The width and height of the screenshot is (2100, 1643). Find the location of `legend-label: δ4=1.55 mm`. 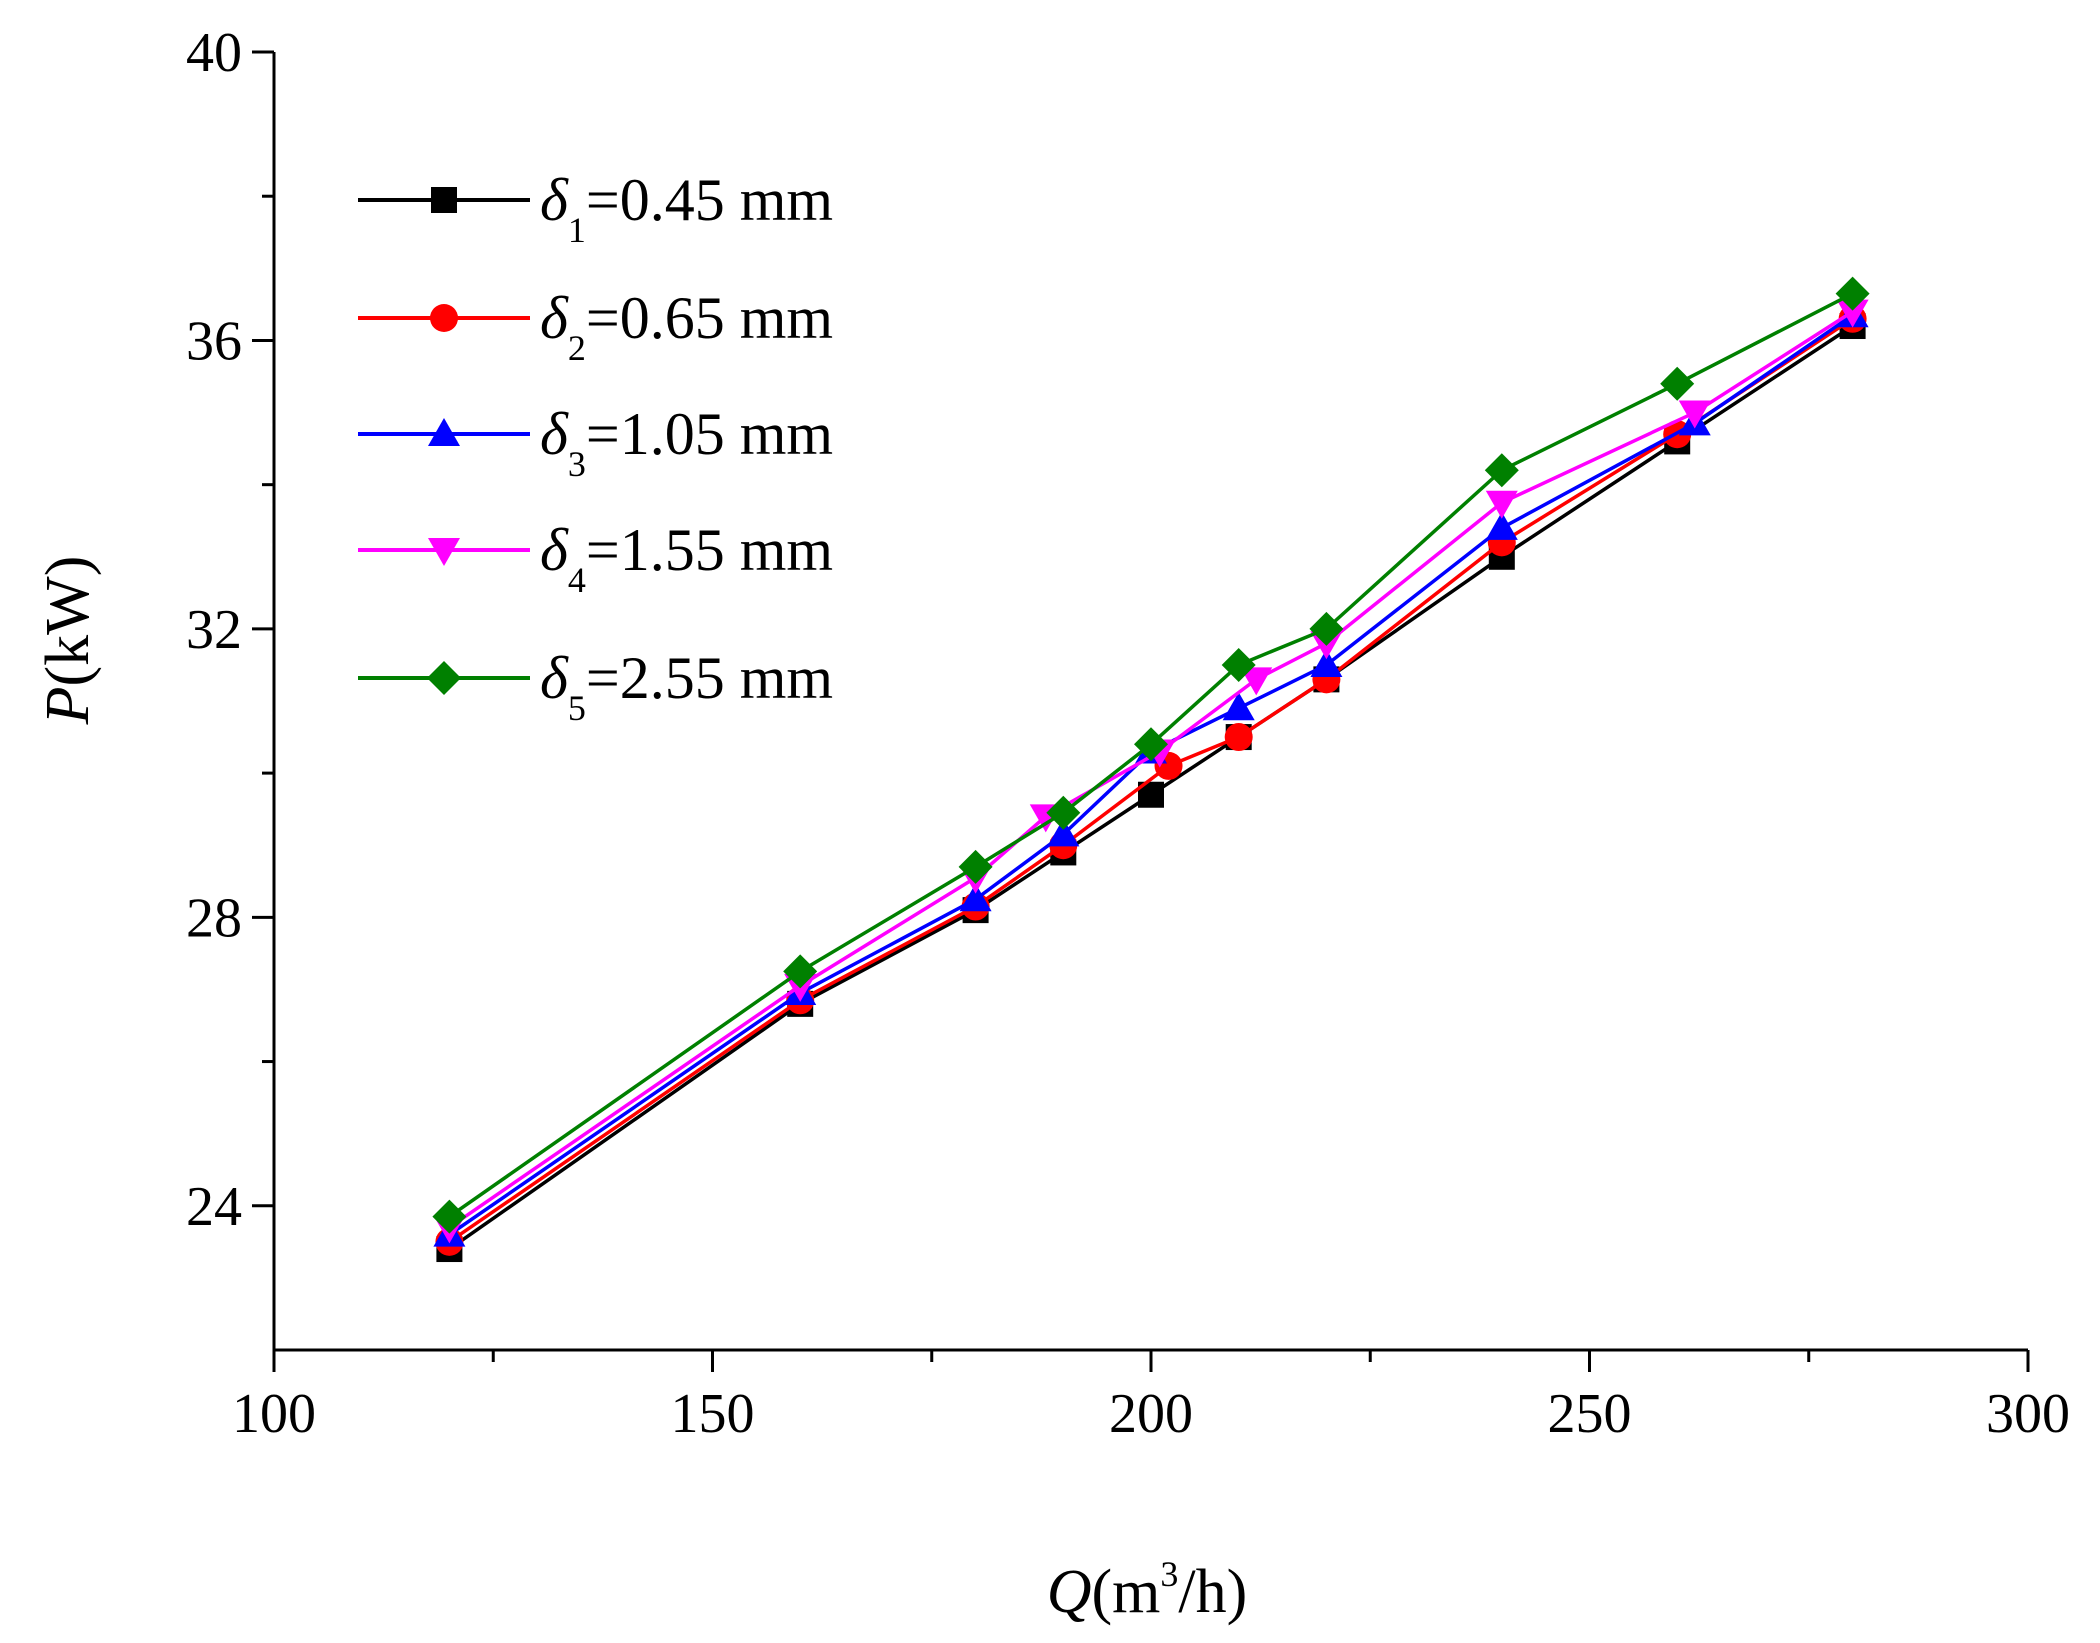

legend-label: δ4=1.55 mm is located at coordinates (686, 558).